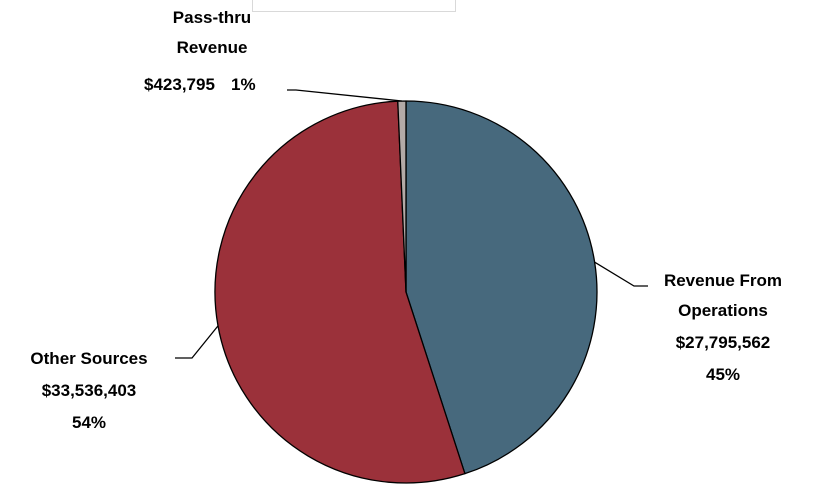 This screenshot has width=814, height=485. I want to click on leader-pass-thru-revenue, so click(344, 95).